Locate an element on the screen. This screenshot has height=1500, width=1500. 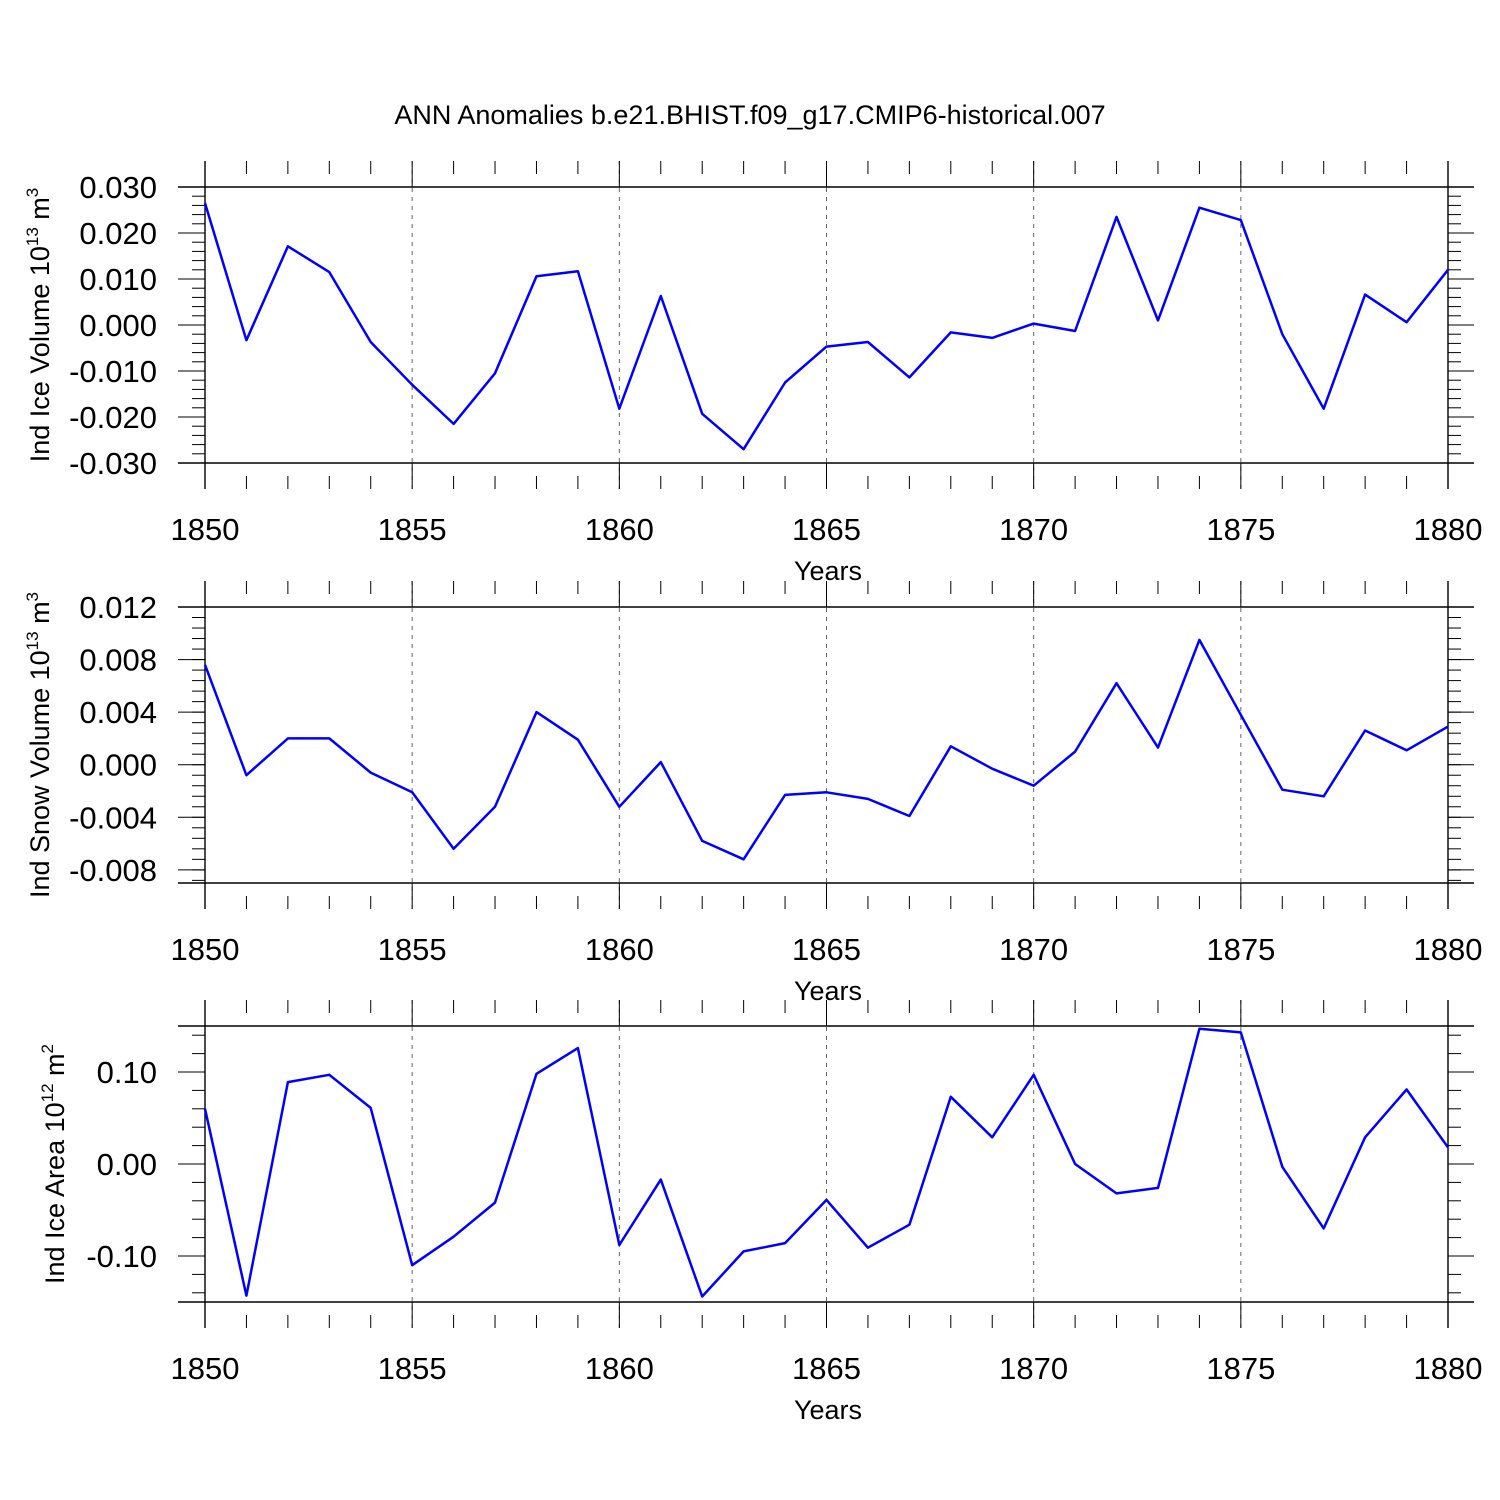
ytick-label: 0.030 is located at coordinates (118, 187).